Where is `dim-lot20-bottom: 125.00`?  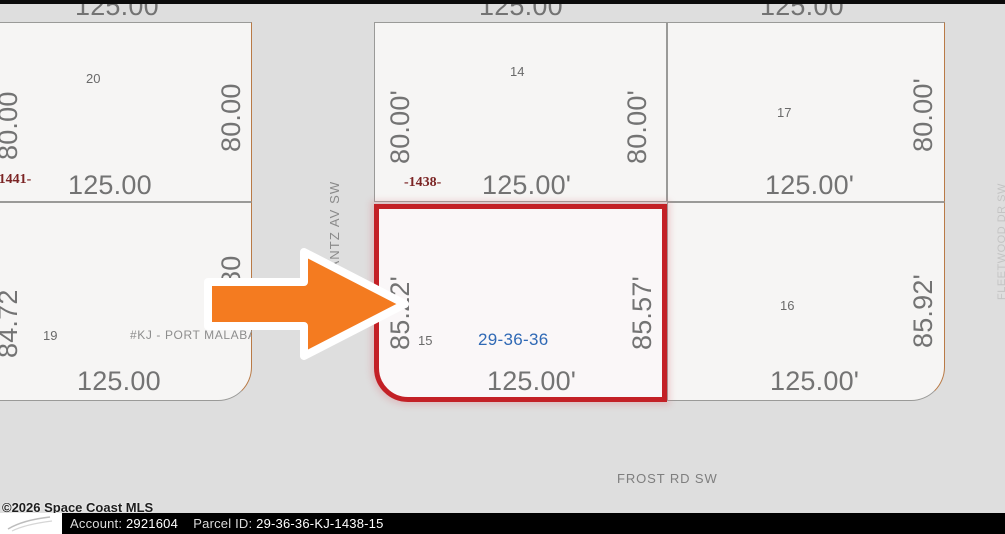 dim-lot20-bottom: 125.00 is located at coordinates (110, 185).